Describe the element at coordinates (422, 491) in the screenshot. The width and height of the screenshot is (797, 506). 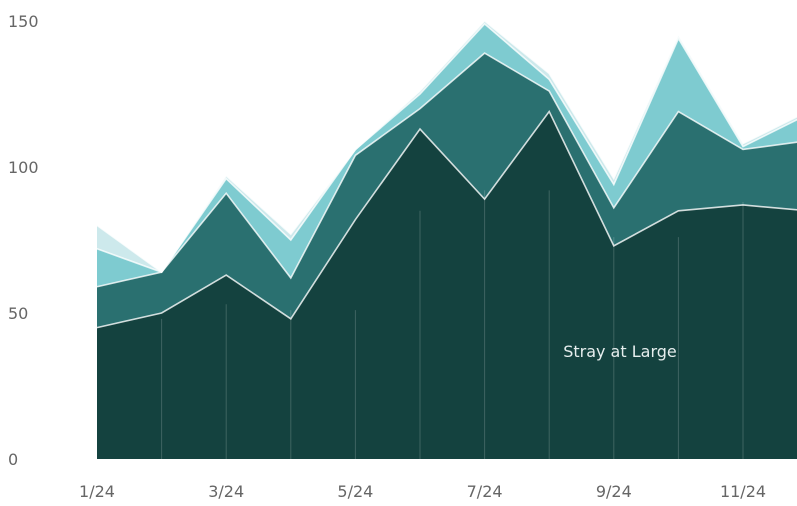
I see `x-axis: 1/24 3/24 5/24 7/24 9/24 11/24` at that location.